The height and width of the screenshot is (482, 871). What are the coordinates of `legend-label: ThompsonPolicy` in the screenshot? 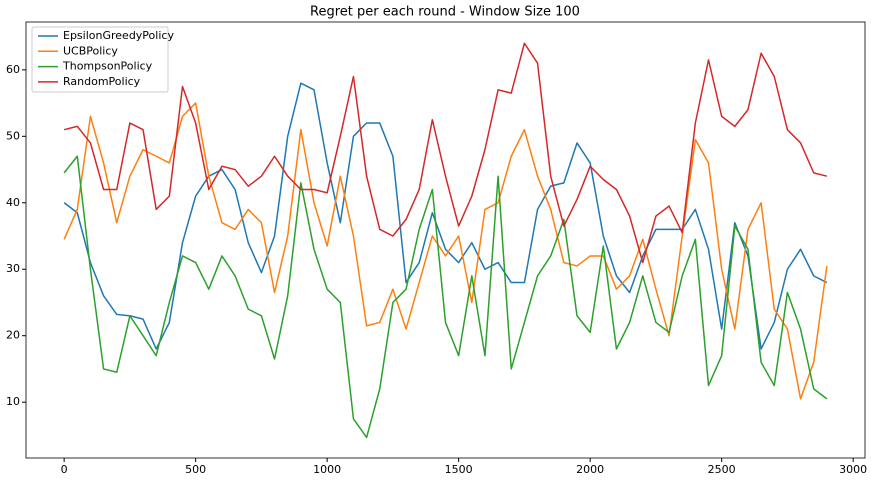 It's located at (107, 66).